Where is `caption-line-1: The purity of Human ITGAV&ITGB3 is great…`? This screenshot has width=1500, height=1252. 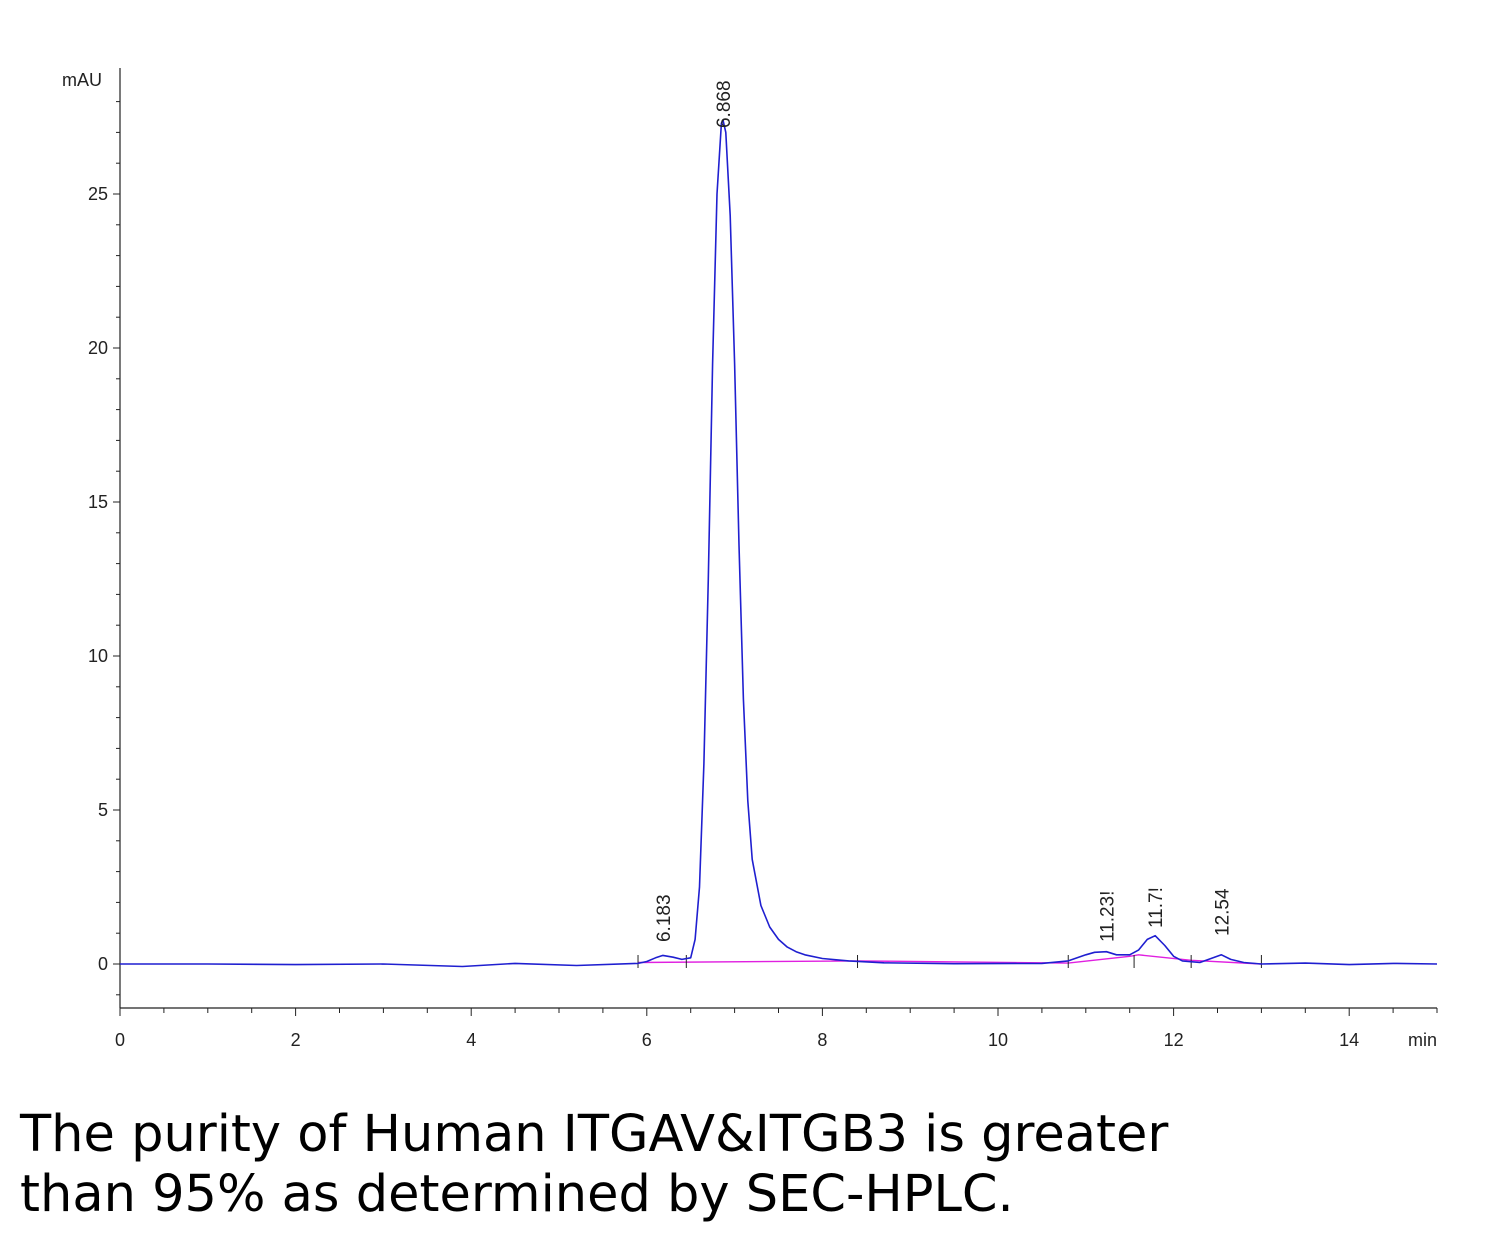
caption-line-1: The purity of Human ITGAV&ITGB3 is great… is located at coordinates (594, 1134).